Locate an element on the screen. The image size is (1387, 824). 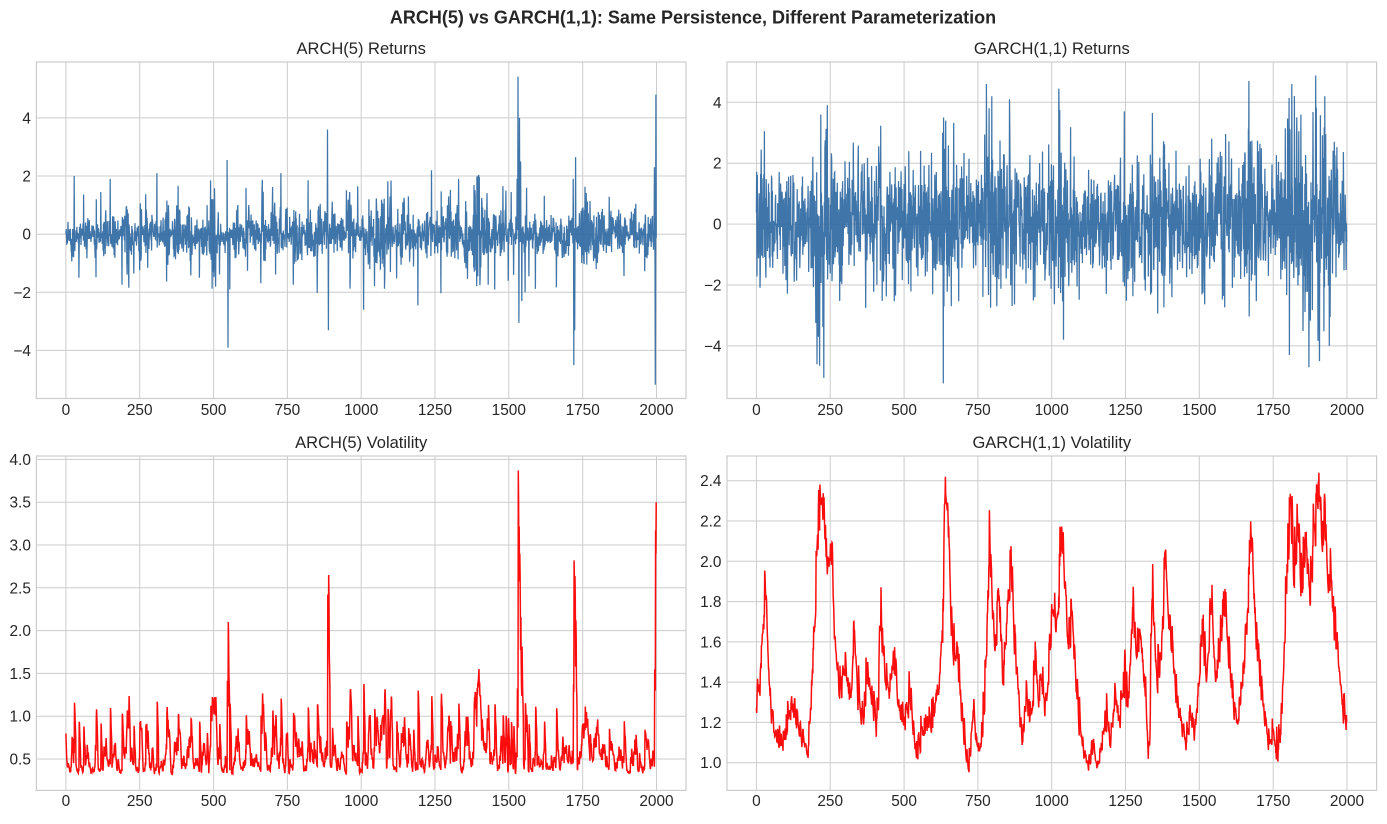
svg-text: ARCH(5) Volatility is located at coordinates (361, 443).